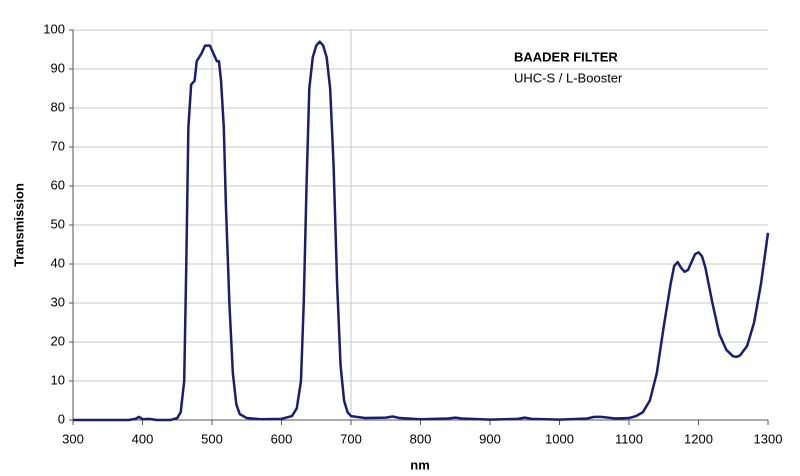 This screenshot has width=800, height=476. Describe the element at coordinates (351, 438) in the screenshot. I see `x-tick-label: 700` at that location.